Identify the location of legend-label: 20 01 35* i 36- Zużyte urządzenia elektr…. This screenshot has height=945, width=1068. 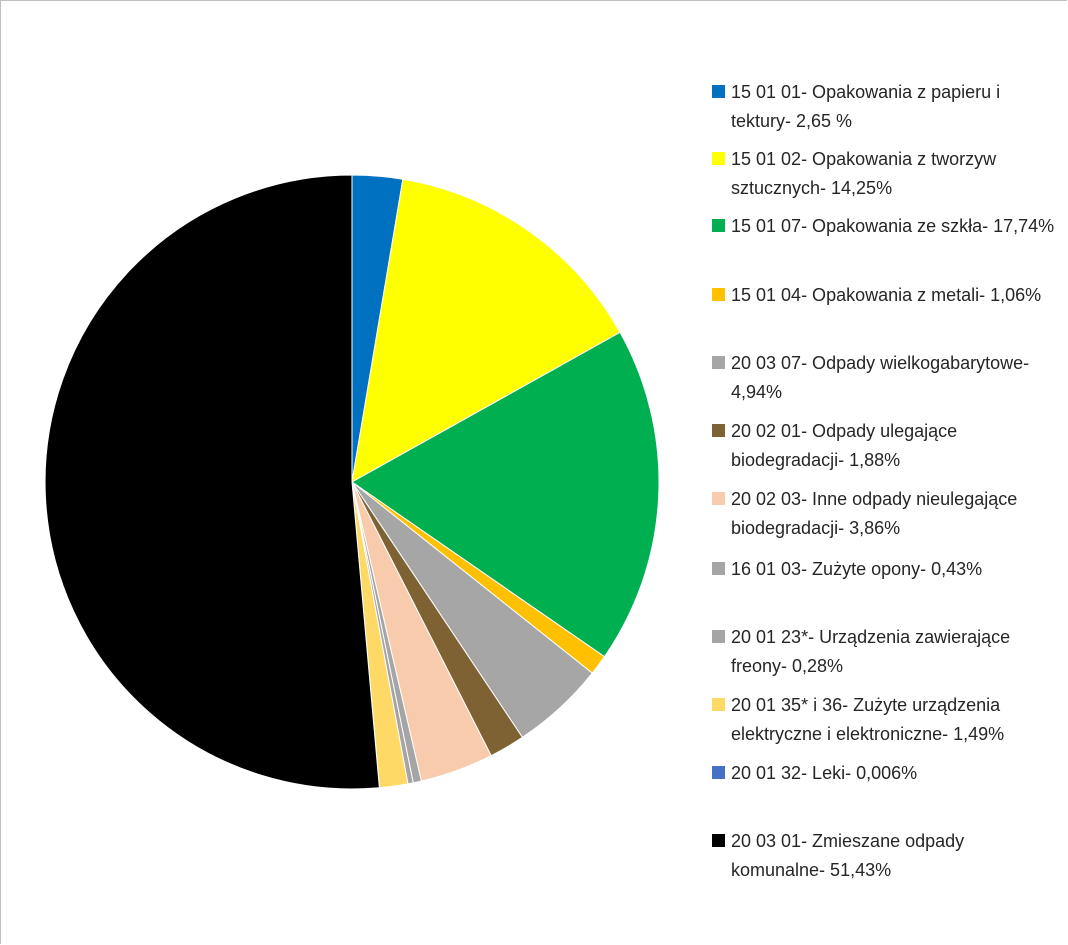
(868, 719).